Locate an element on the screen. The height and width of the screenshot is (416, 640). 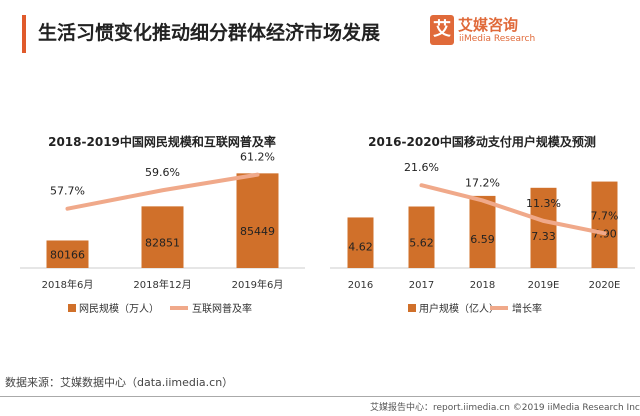
legend-line-label: 增长率 is located at coordinates (527, 308).